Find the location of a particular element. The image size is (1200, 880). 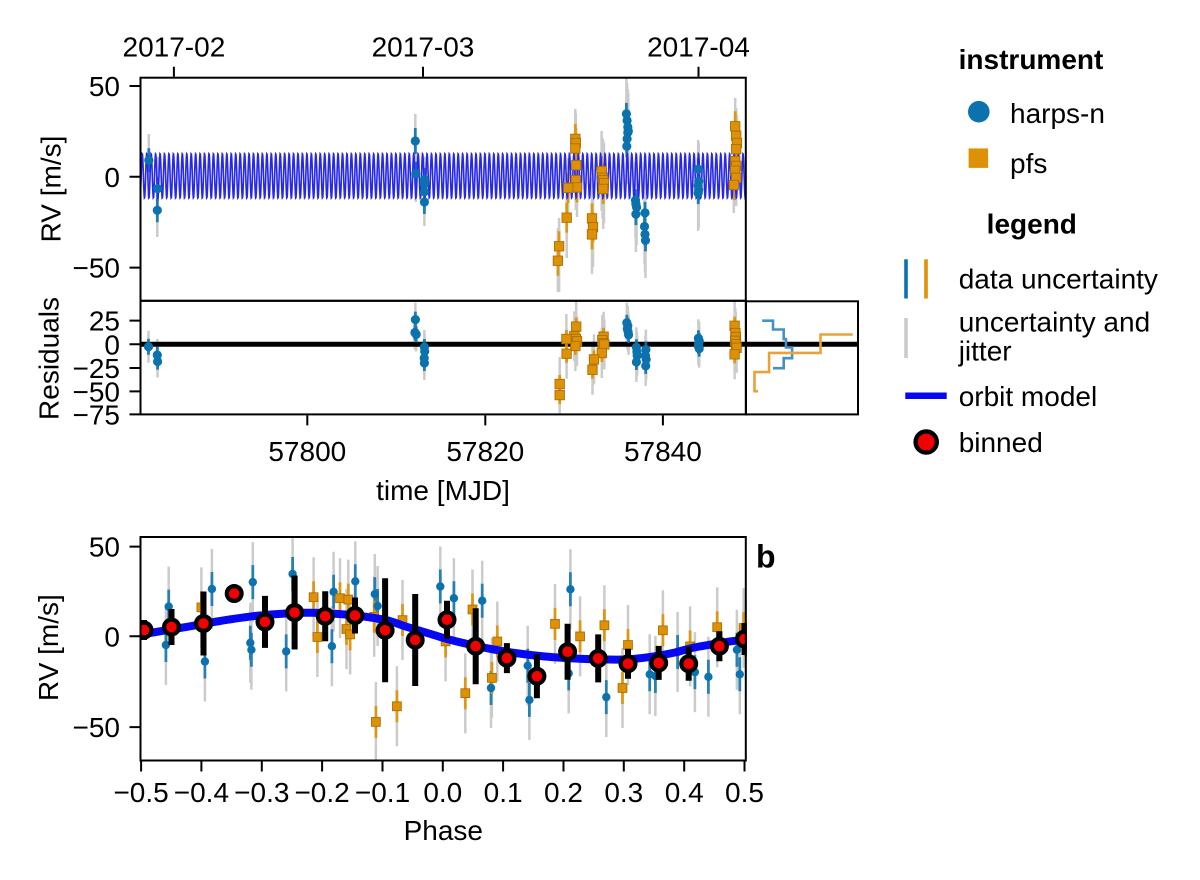

svg-text: −0.5 is located at coordinates (140, 792).